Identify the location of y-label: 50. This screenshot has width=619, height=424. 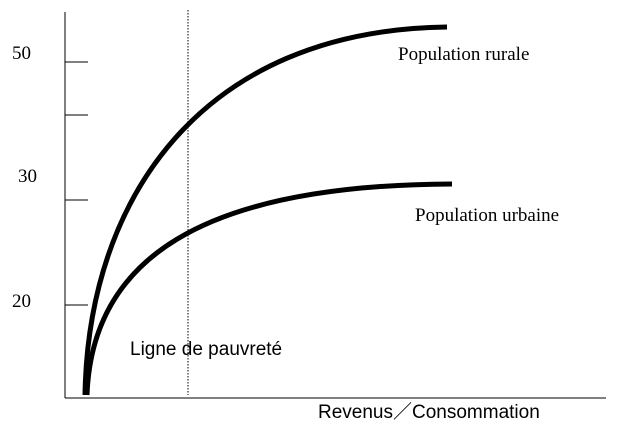
(21, 53).